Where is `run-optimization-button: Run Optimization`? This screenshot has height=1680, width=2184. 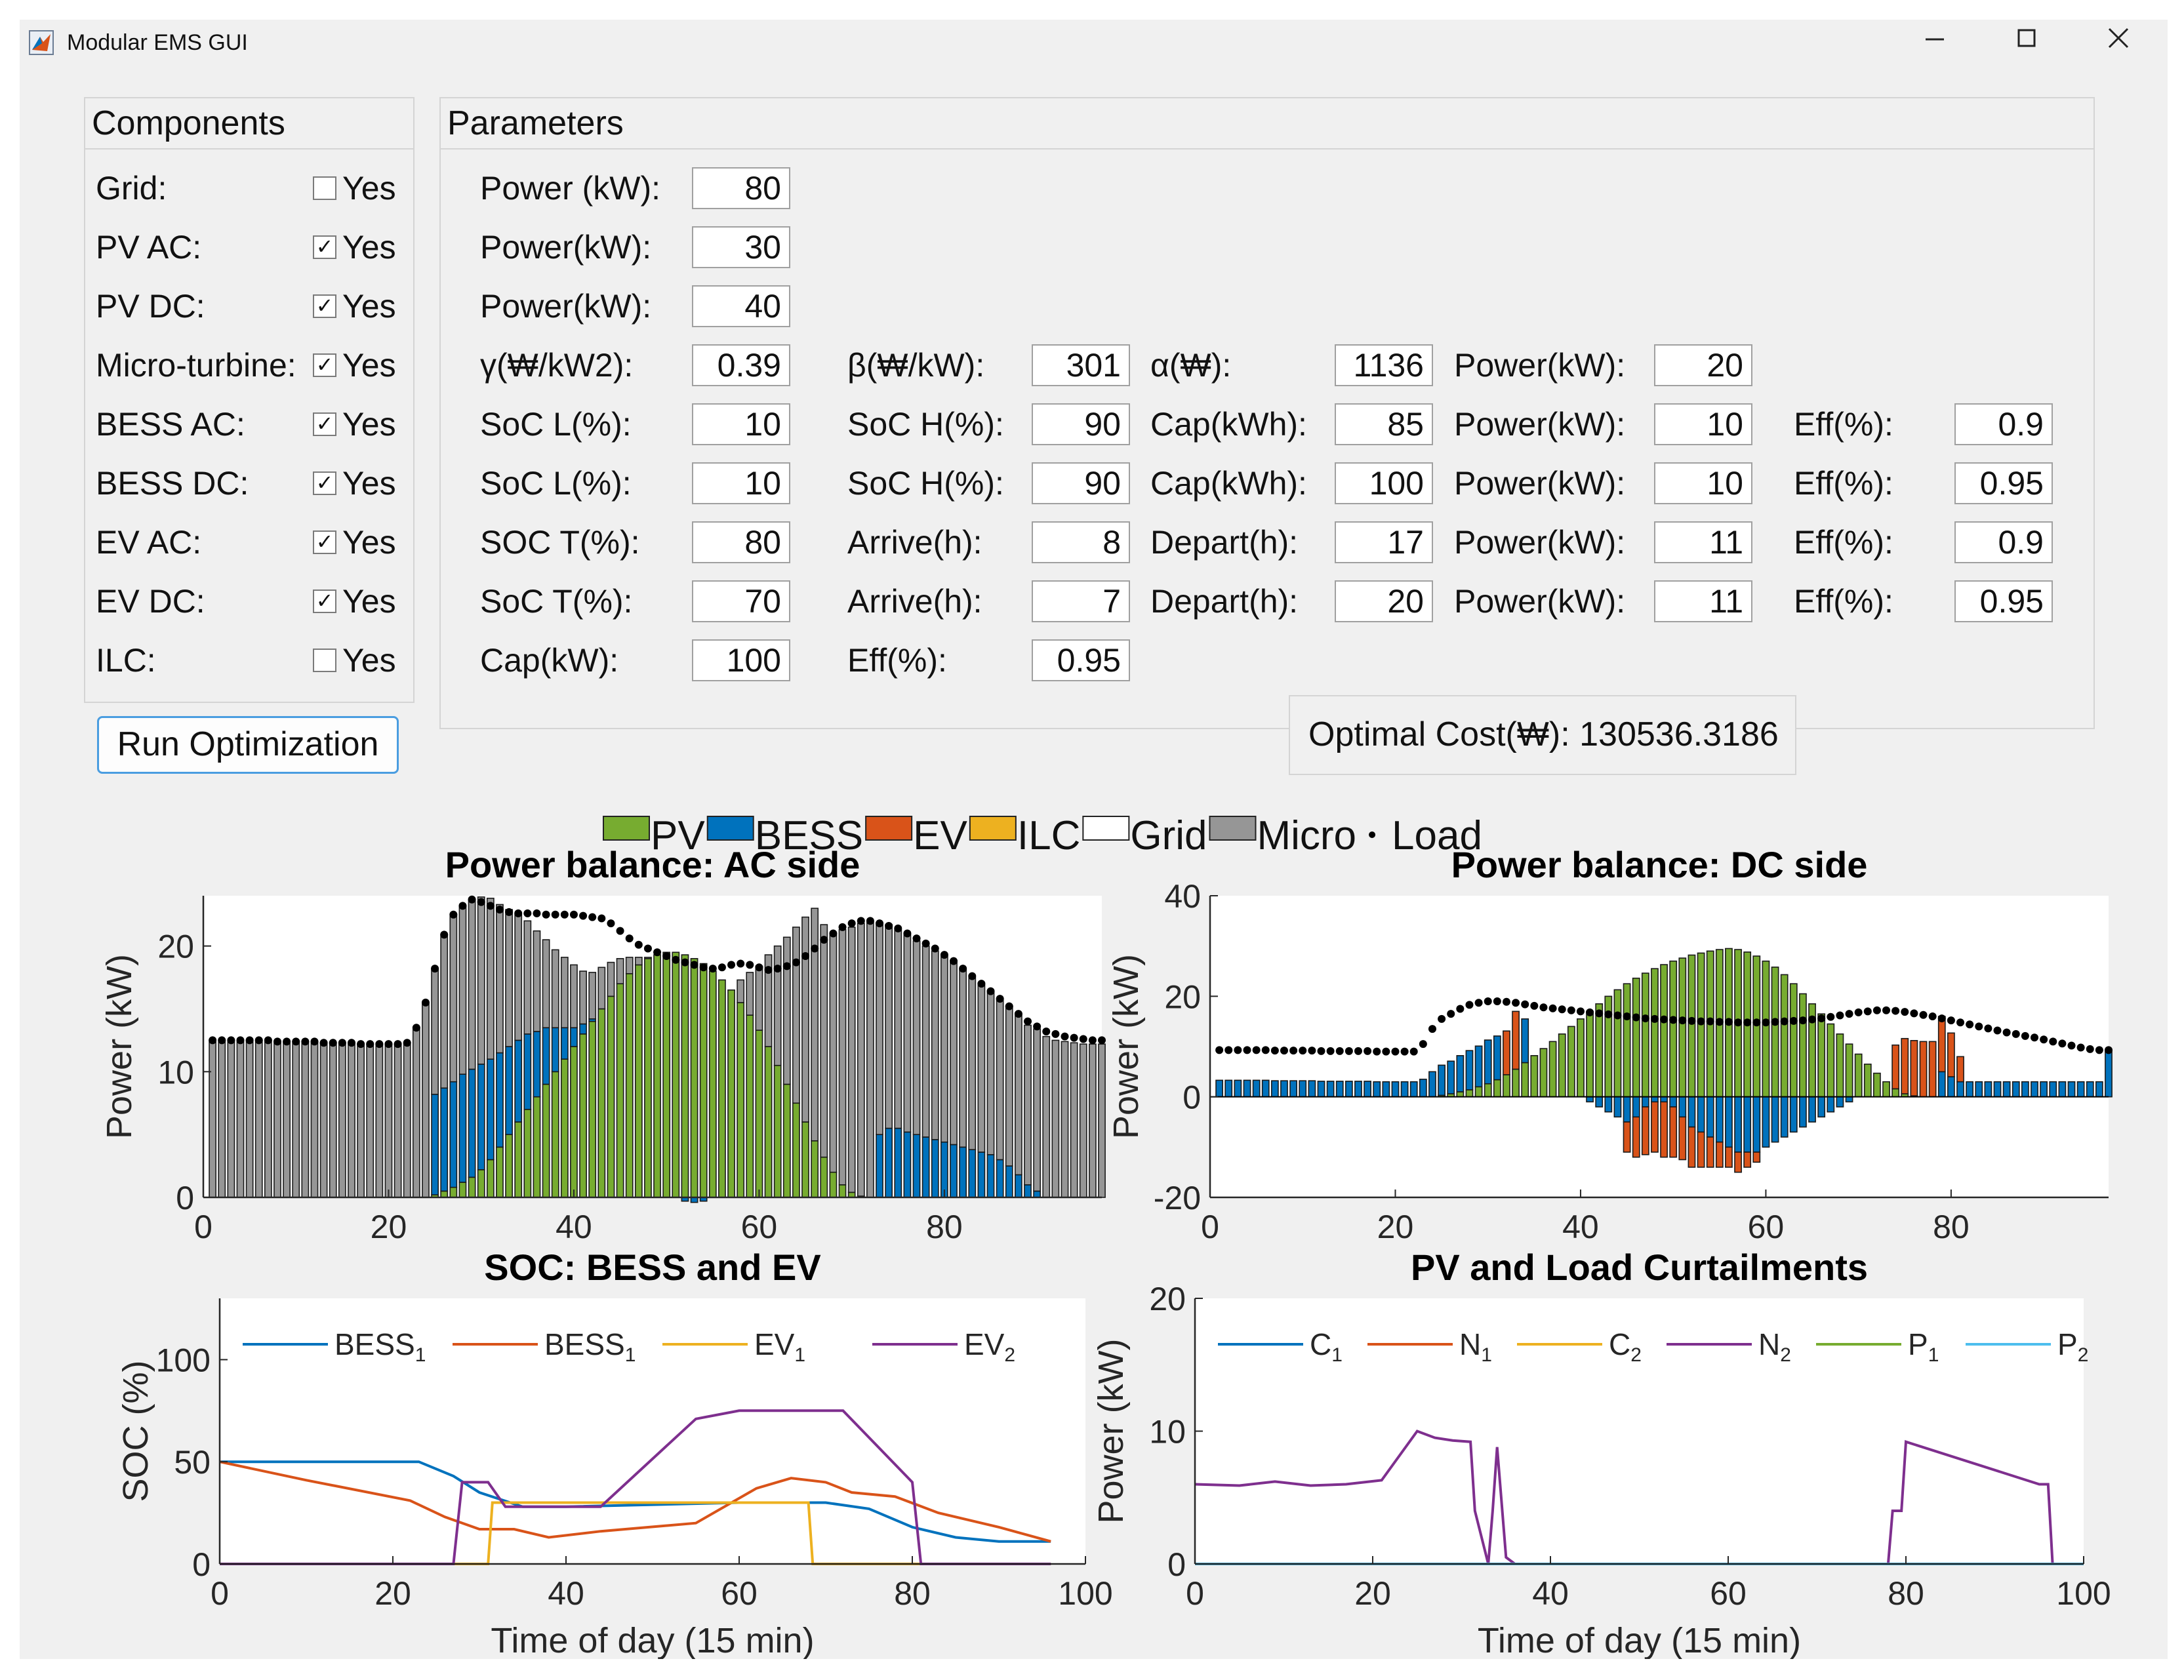 run-optimization-button: Run Optimization is located at coordinates (248, 745).